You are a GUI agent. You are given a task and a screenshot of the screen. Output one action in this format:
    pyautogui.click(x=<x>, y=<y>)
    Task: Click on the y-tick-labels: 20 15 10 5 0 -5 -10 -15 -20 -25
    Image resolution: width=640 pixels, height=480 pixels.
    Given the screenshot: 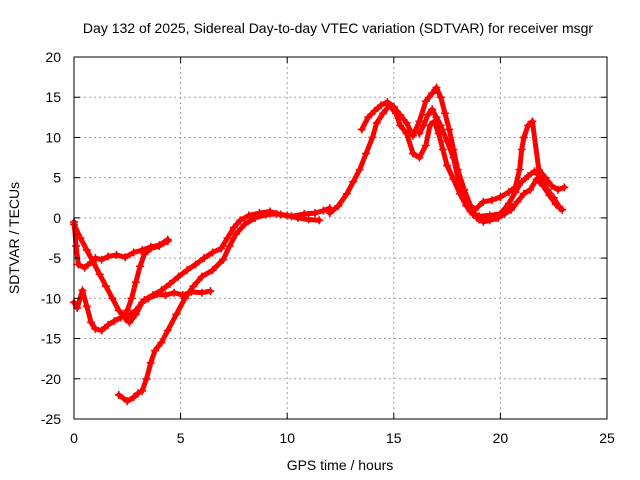 What is the action you would take?
    pyautogui.click(x=51, y=238)
    